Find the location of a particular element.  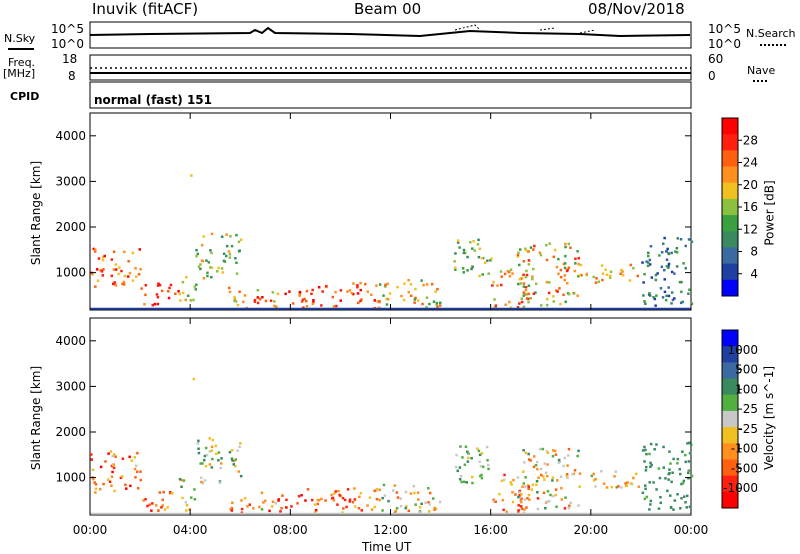

cpid-value: normal (fast) 151 is located at coordinates (153, 100).